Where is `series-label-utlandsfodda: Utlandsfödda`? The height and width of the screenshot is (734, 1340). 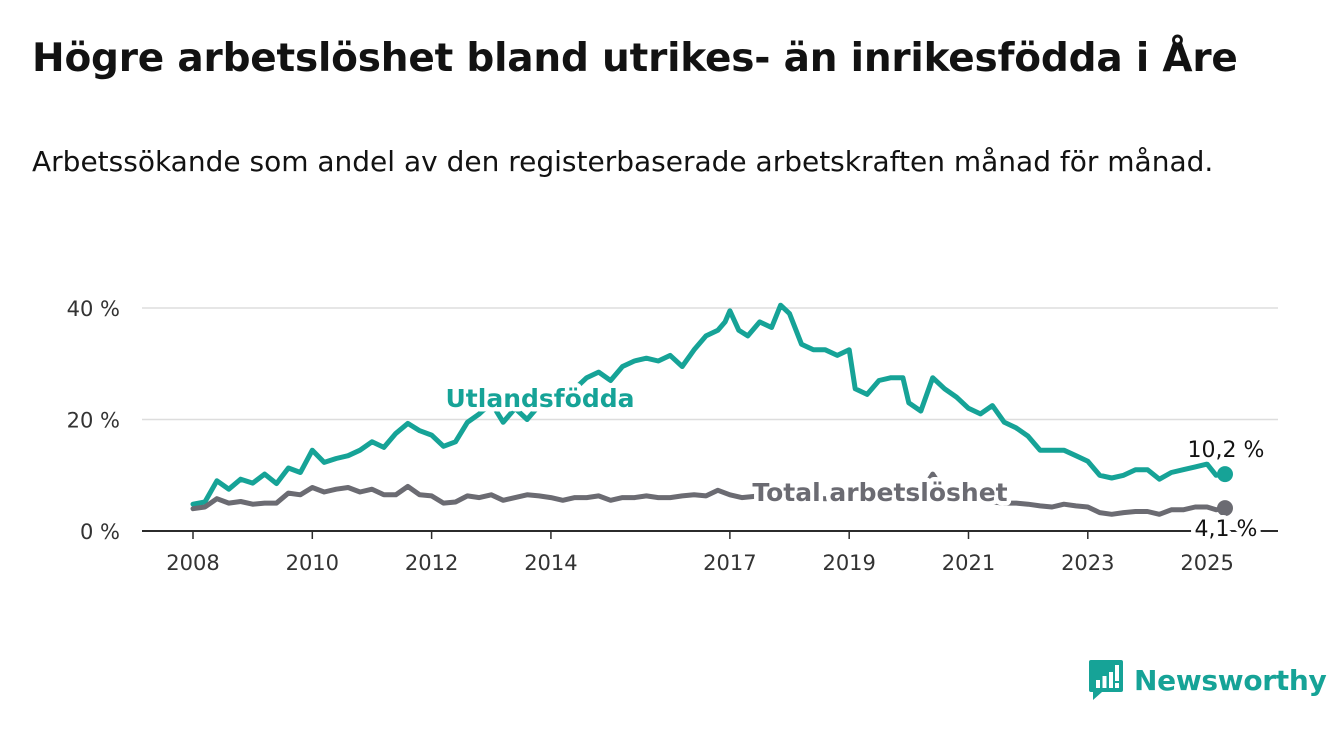
series-label-utlandsfodda: Utlandsfödda is located at coordinates (540, 398).